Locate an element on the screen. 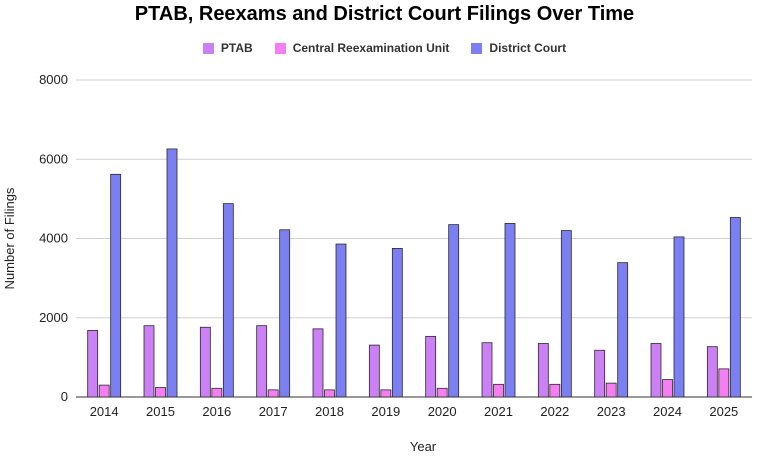 The height and width of the screenshot is (459, 769). x-axis-label: Year is located at coordinates (423, 446).